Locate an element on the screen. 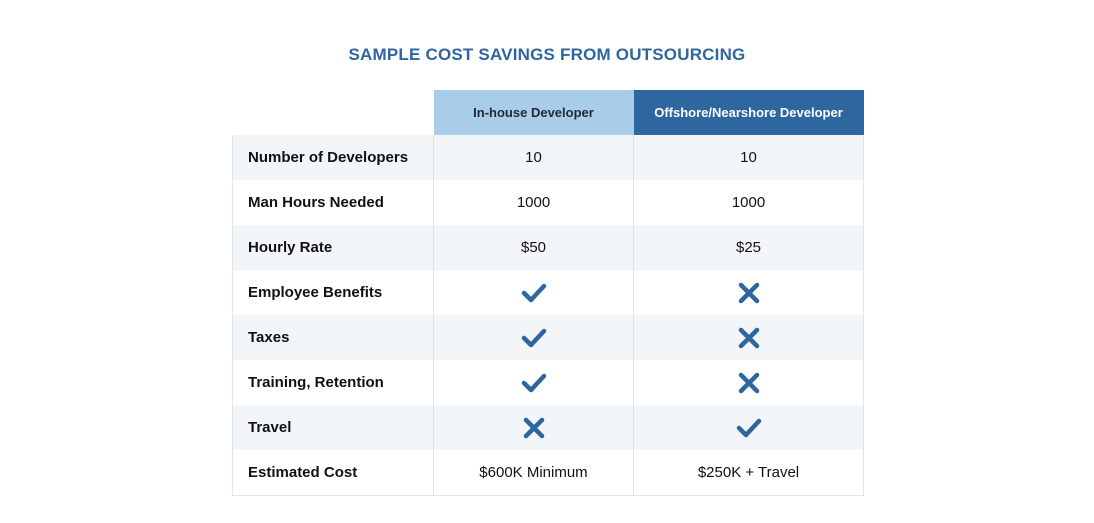  offshore-value-cell: $250K + Travel is located at coordinates (748, 473).